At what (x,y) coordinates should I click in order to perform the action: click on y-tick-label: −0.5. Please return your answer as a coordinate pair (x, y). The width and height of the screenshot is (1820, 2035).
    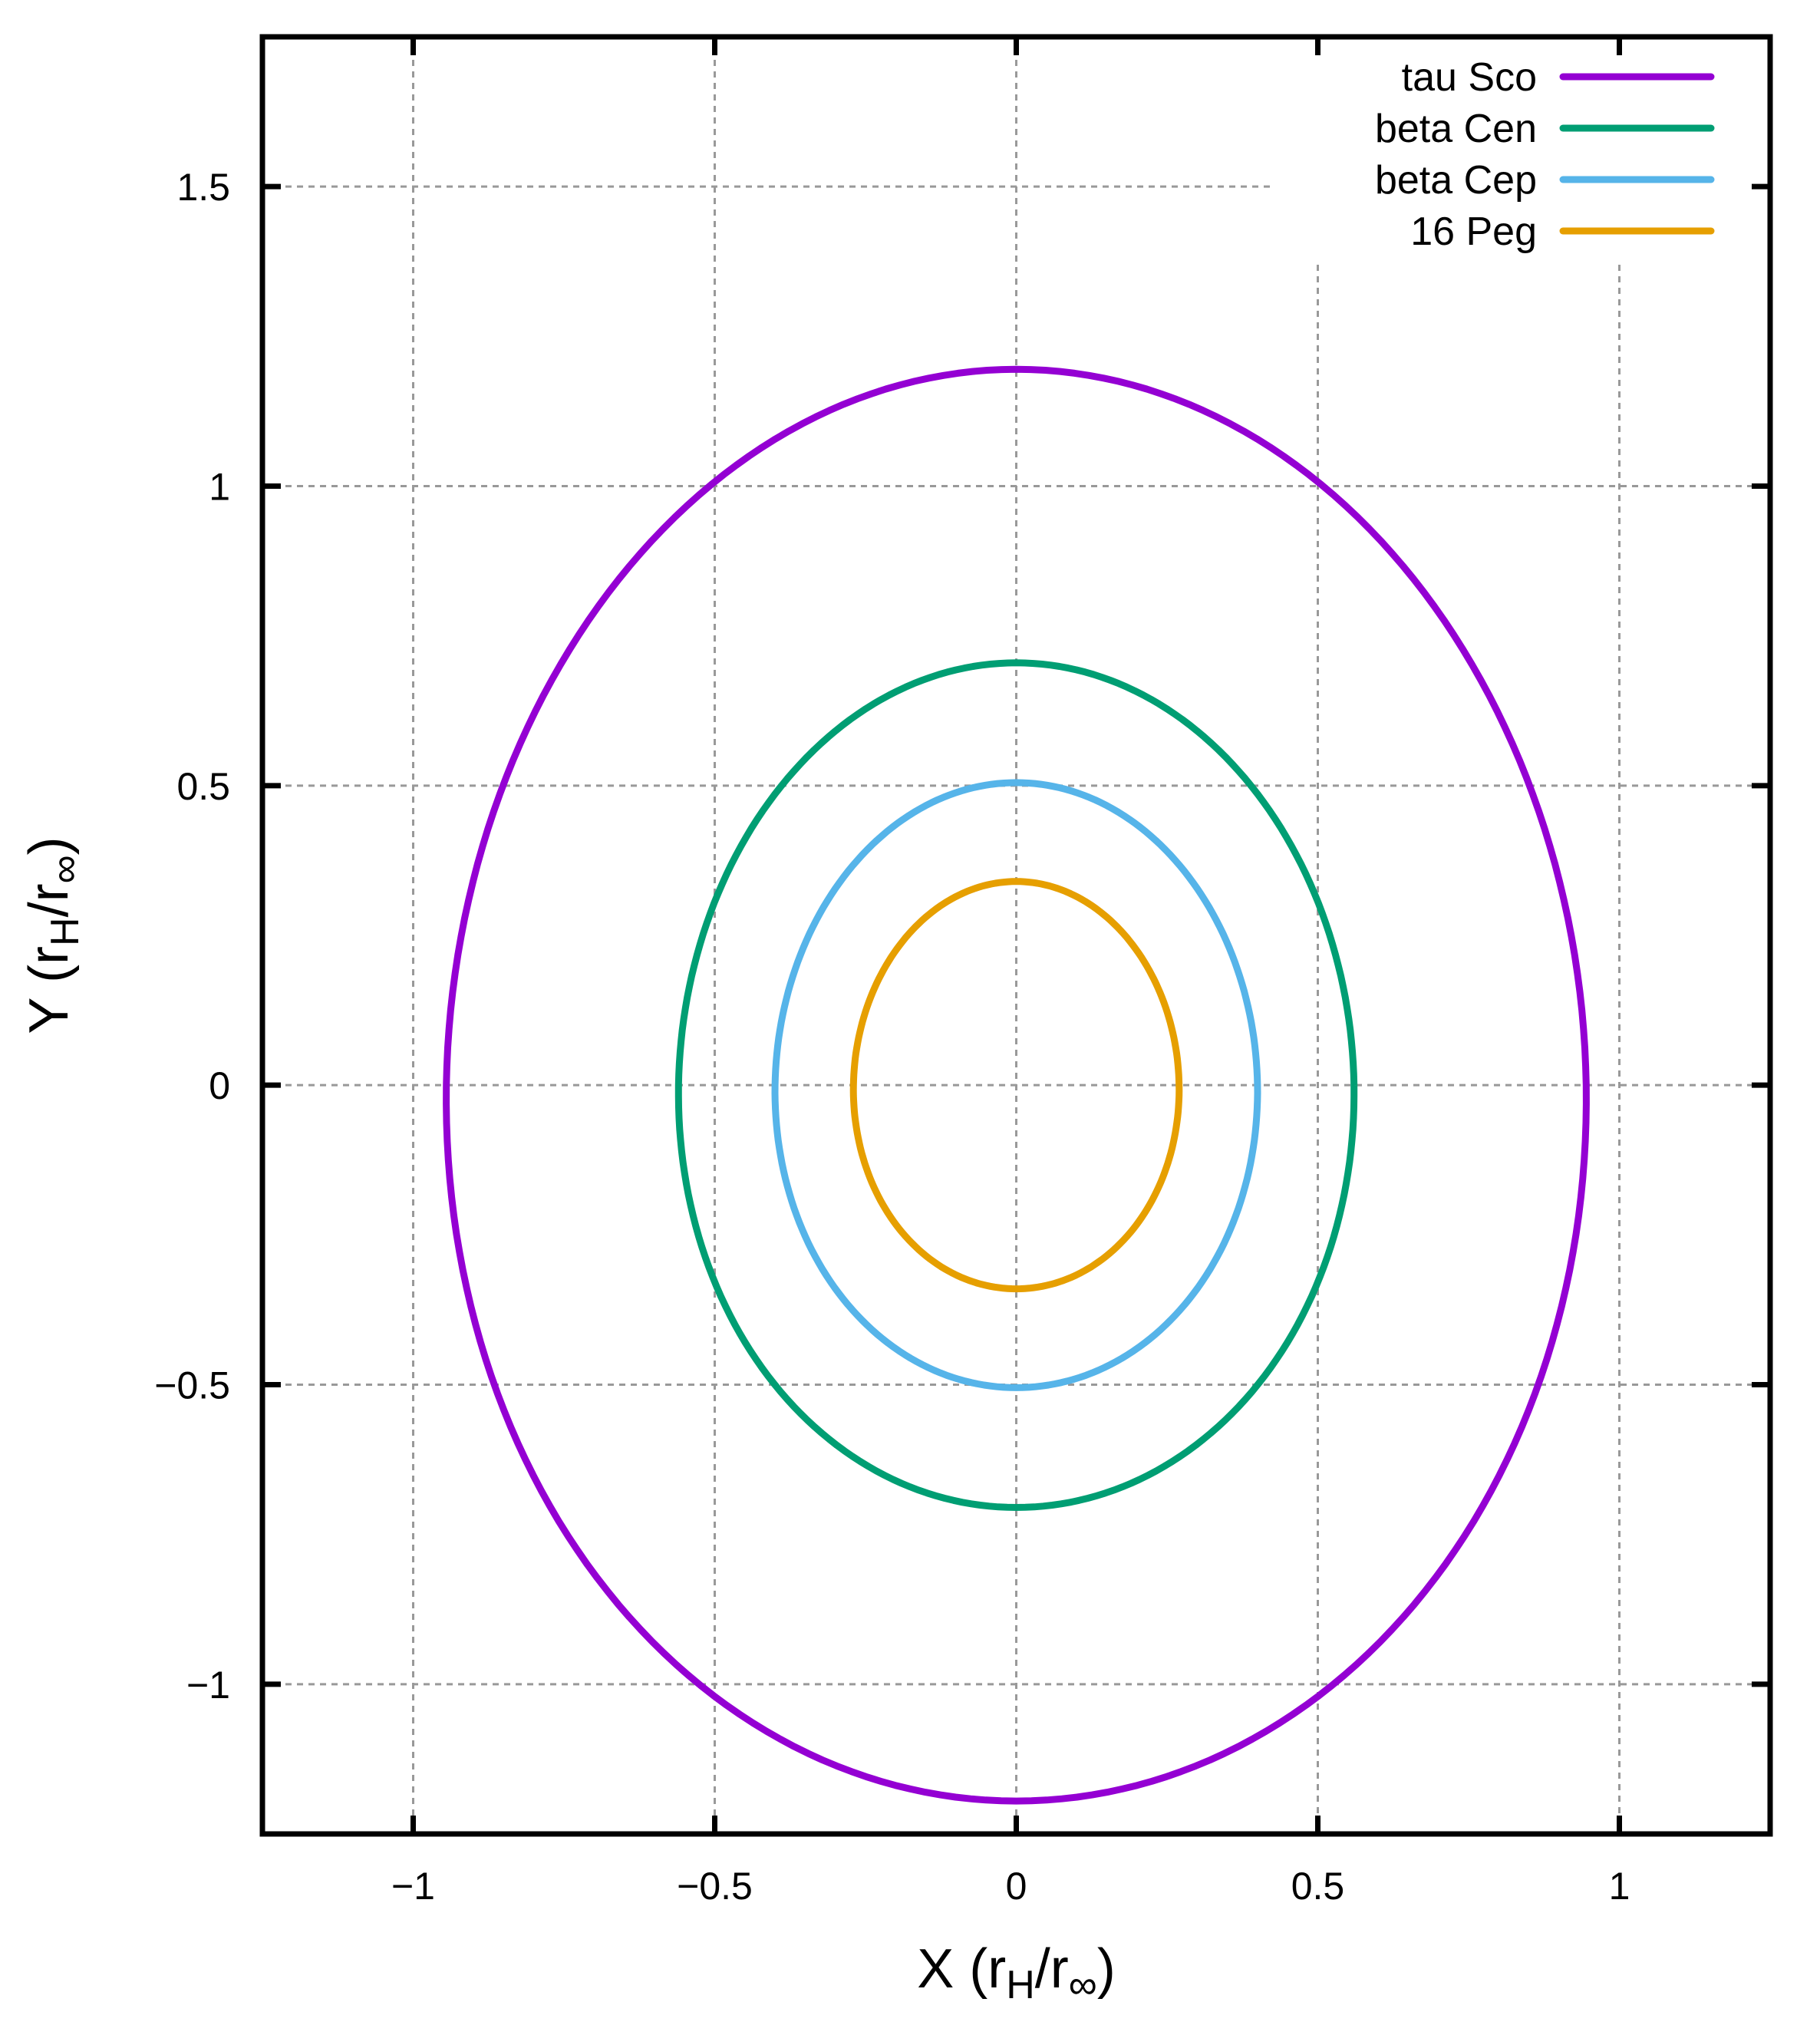
    Looking at the image, I should click on (192, 1386).